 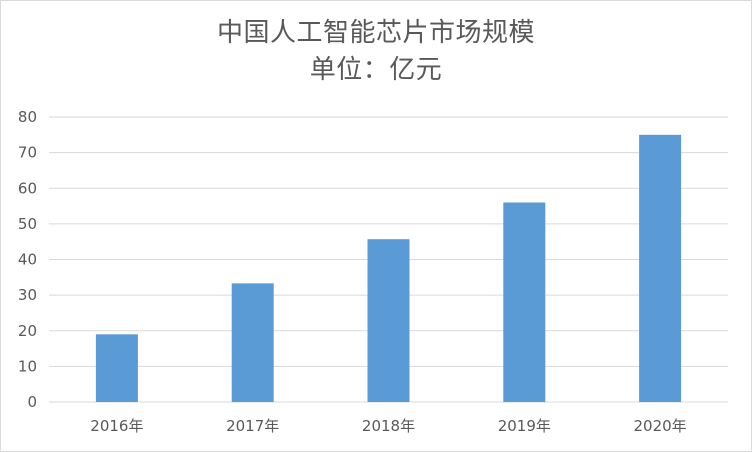 What do you see at coordinates (375, 33) in the screenshot?
I see `chart-title: 中国人工智能芯片市场规模` at bounding box center [375, 33].